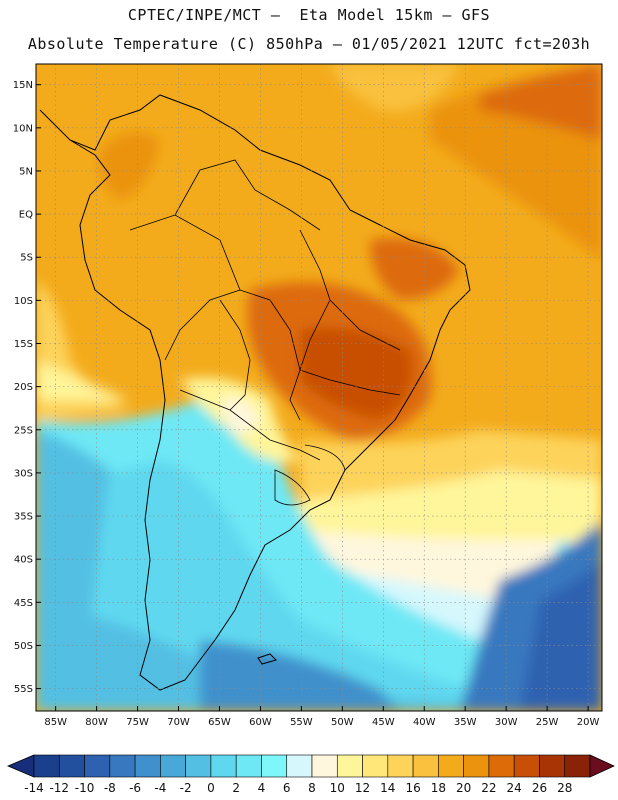 This screenshot has height=800, width=618. What do you see at coordinates (362, 788) in the screenshot?
I see `colorbar-label: 12` at bounding box center [362, 788].